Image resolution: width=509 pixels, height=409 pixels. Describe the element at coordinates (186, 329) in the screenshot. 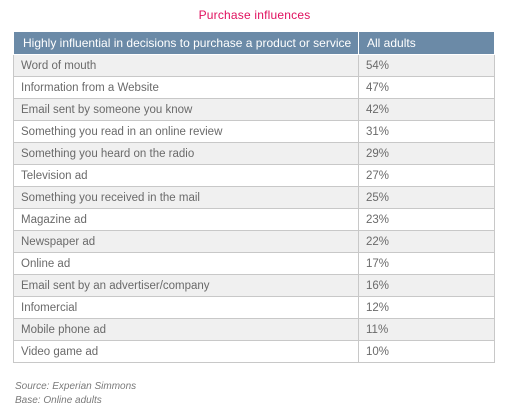

I see `row-label: Mobile phone ad` at that location.